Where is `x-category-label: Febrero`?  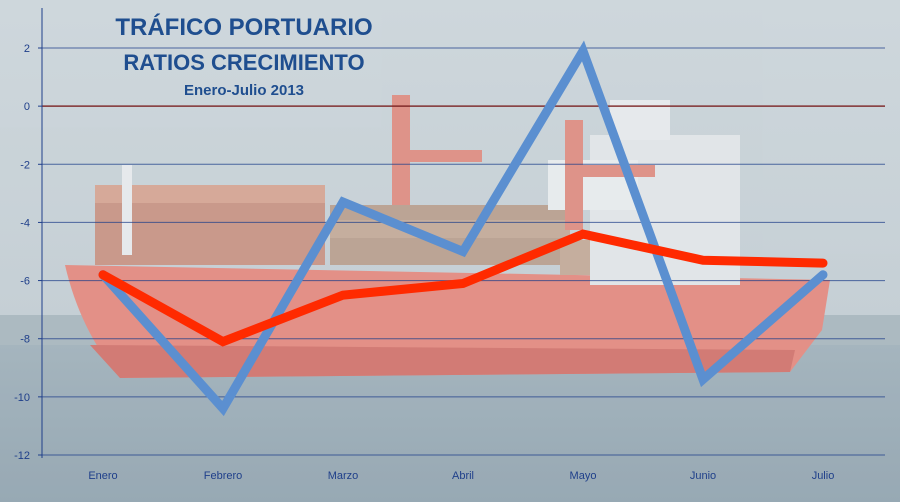 x-category-label: Febrero is located at coordinates (223, 476).